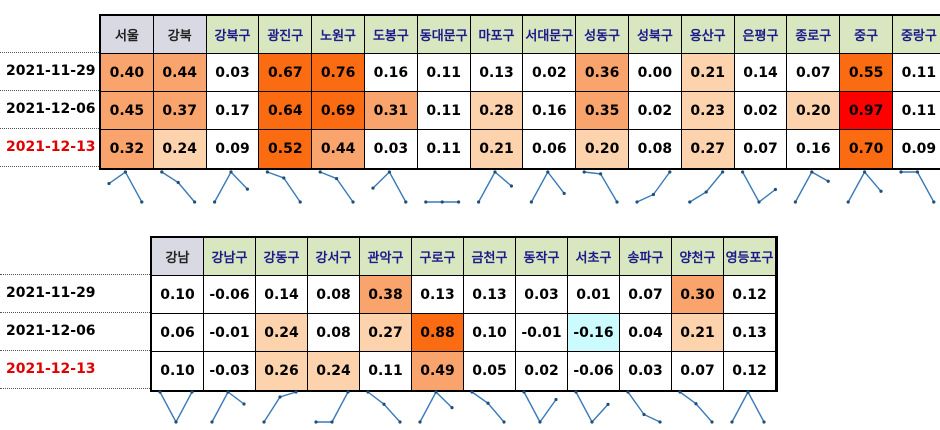 The width and height of the screenshot is (940, 430). What do you see at coordinates (386, 333) in the screenshot?
I see `table2-value-cell: 0.27` at bounding box center [386, 333].